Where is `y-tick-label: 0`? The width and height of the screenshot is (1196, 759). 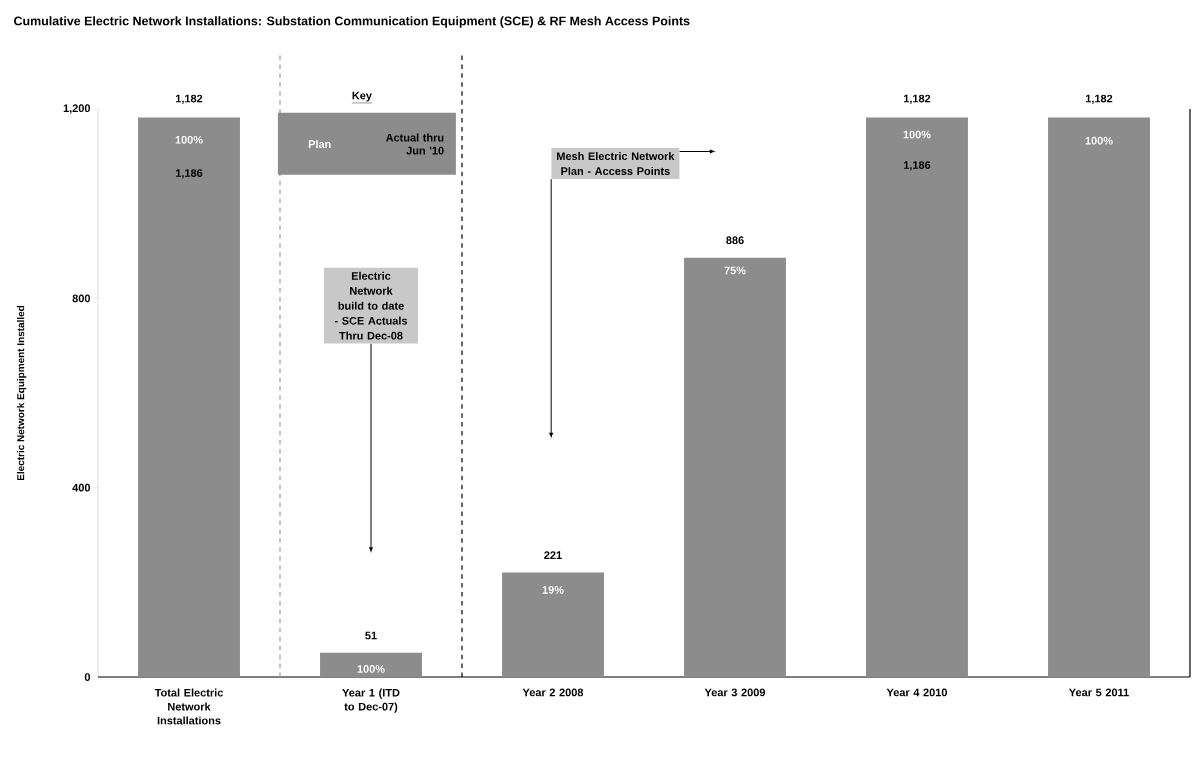 y-tick-label: 0 is located at coordinates (87, 677).